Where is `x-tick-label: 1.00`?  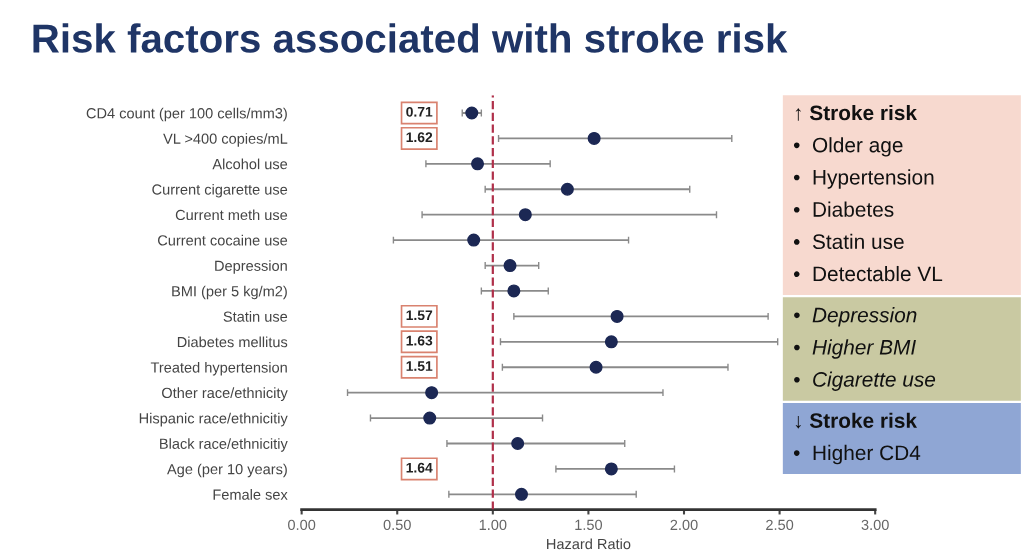 x-tick-label: 1.00 is located at coordinates (493, 525).